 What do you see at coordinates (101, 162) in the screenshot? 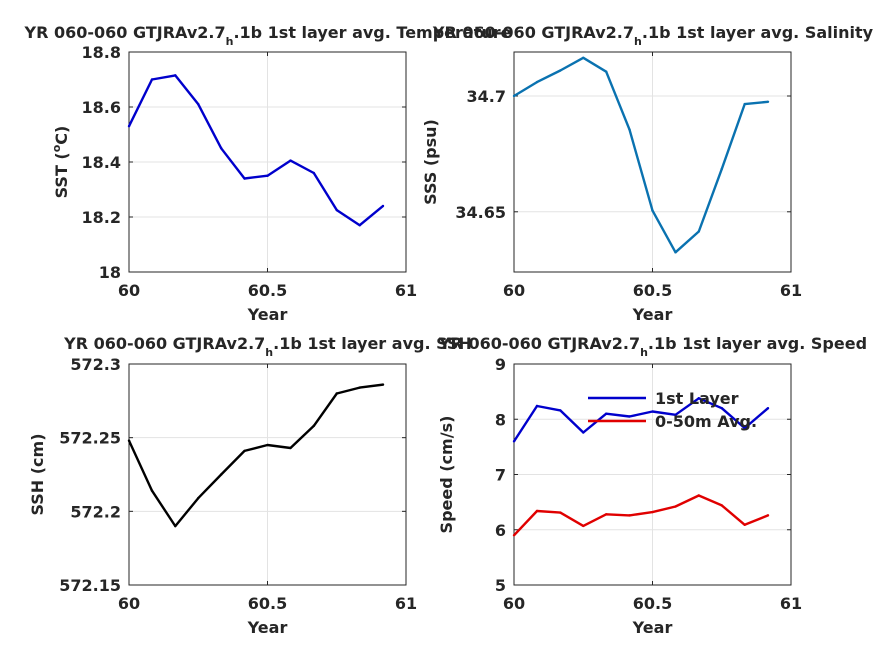
I see `y-tick-label-2: 18.4` at bounding box center [101, 162].